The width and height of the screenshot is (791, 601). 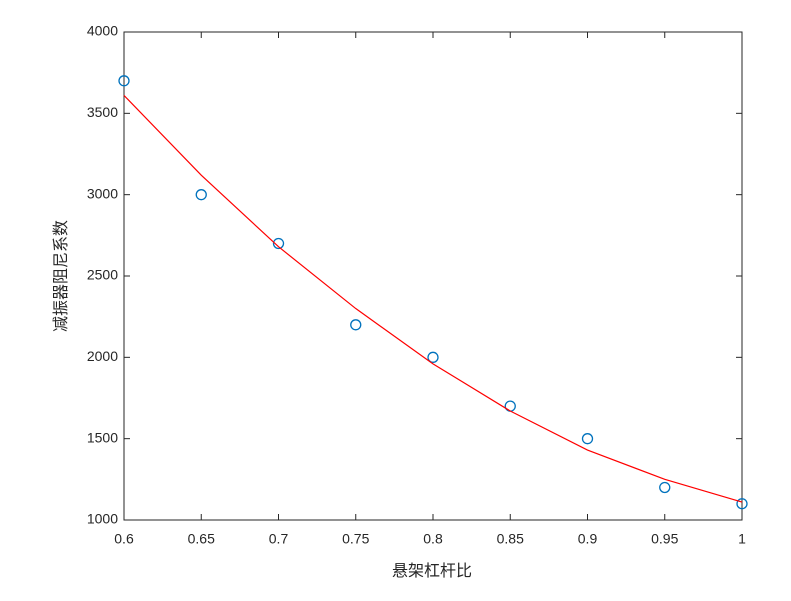 What do you see at coordinates (588, 539) in the screenshot?
I see `x-tick-label: 0.9` at bounding box center [588, 539].